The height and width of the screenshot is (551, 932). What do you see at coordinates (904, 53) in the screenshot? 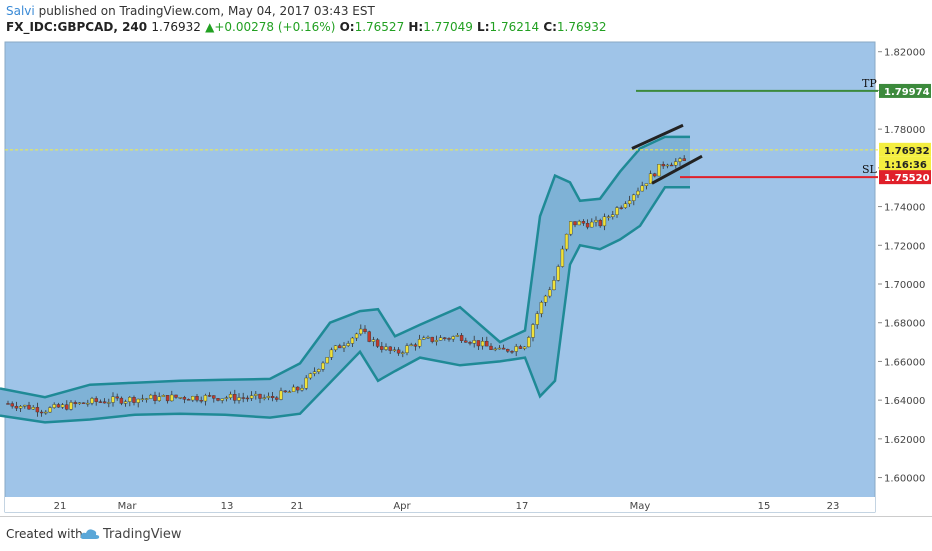
I see `y-tick-label: 1.82000` at bounding box center [904, 53].